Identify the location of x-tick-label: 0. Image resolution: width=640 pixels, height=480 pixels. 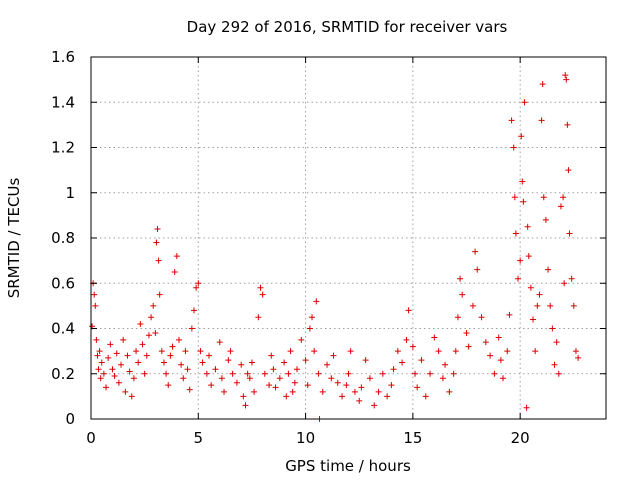
(91, 438).